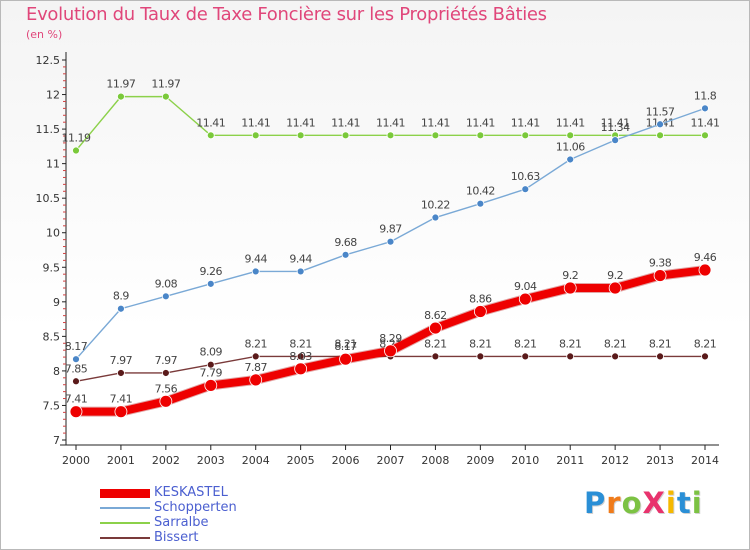  What do you see at coordinates (195, 507) in the screenshot?
I see `legend-label-schopperten: Schopperten` at bounding box center [195, 507].